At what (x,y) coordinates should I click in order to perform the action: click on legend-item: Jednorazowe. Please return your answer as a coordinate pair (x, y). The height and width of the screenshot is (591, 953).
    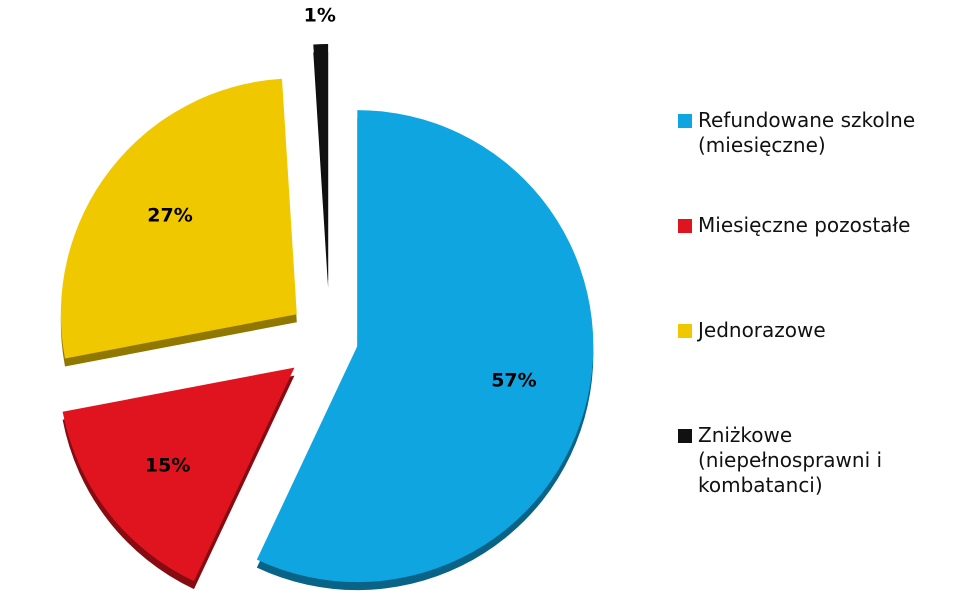
    Looking at the image, I should click on (813, 370).